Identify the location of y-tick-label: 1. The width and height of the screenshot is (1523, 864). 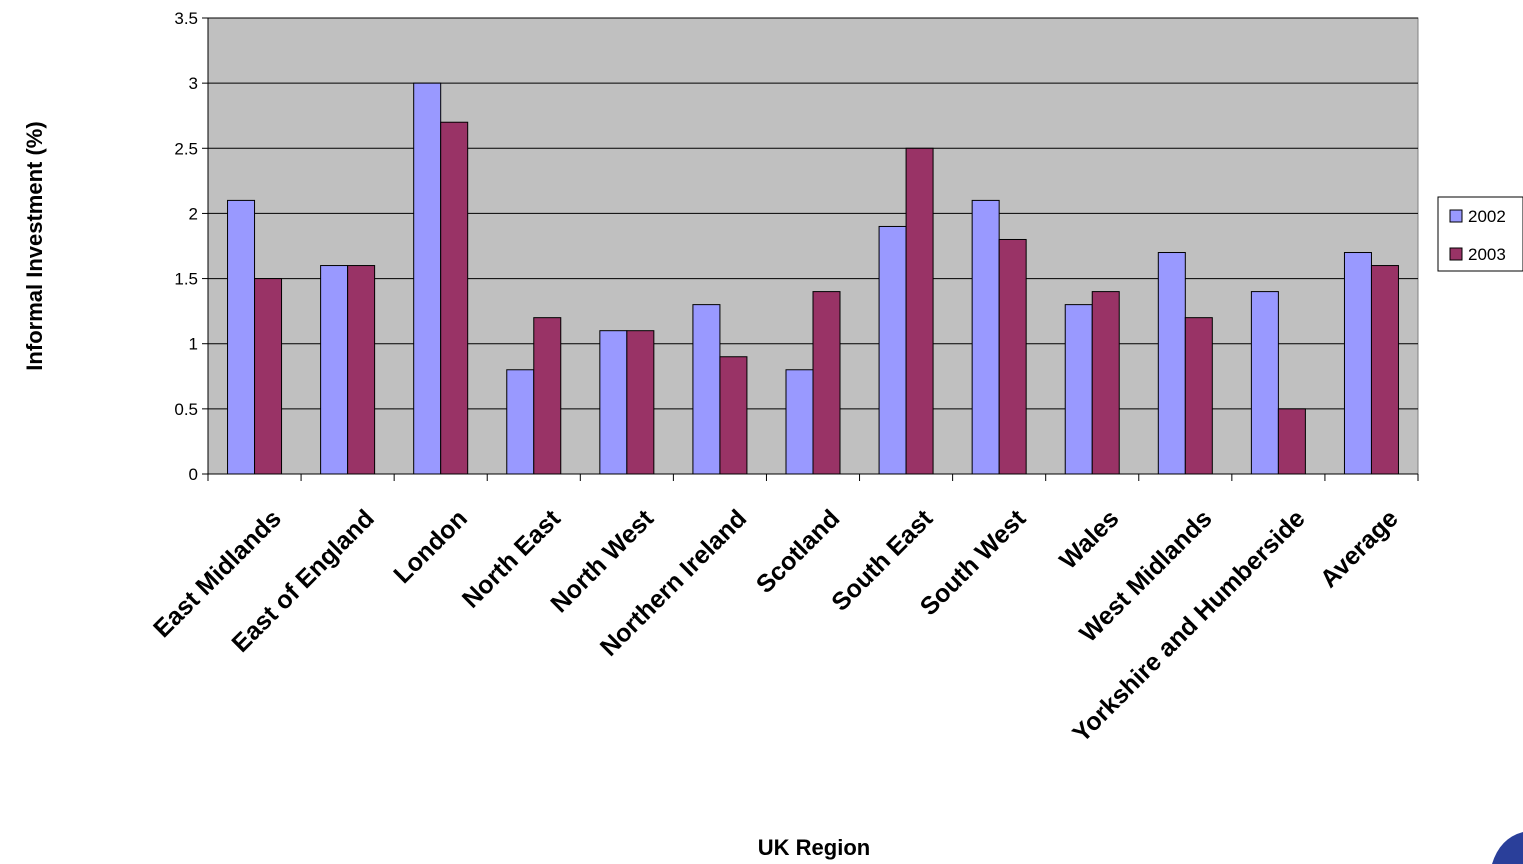
(193, 344).